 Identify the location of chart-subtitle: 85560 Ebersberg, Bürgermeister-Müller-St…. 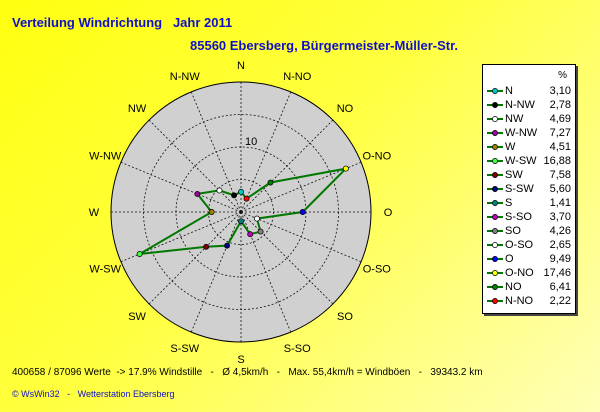
(324, 45).